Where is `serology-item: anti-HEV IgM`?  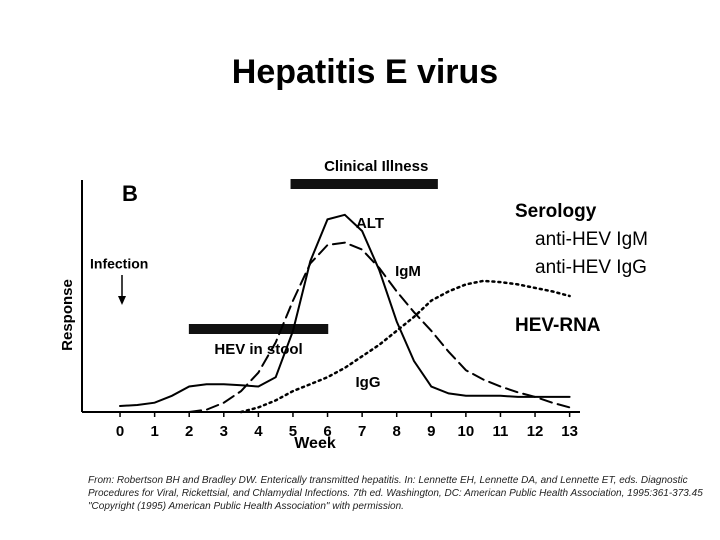
serology-item: anti-HEV IgM is located at coordinates (591, 239).